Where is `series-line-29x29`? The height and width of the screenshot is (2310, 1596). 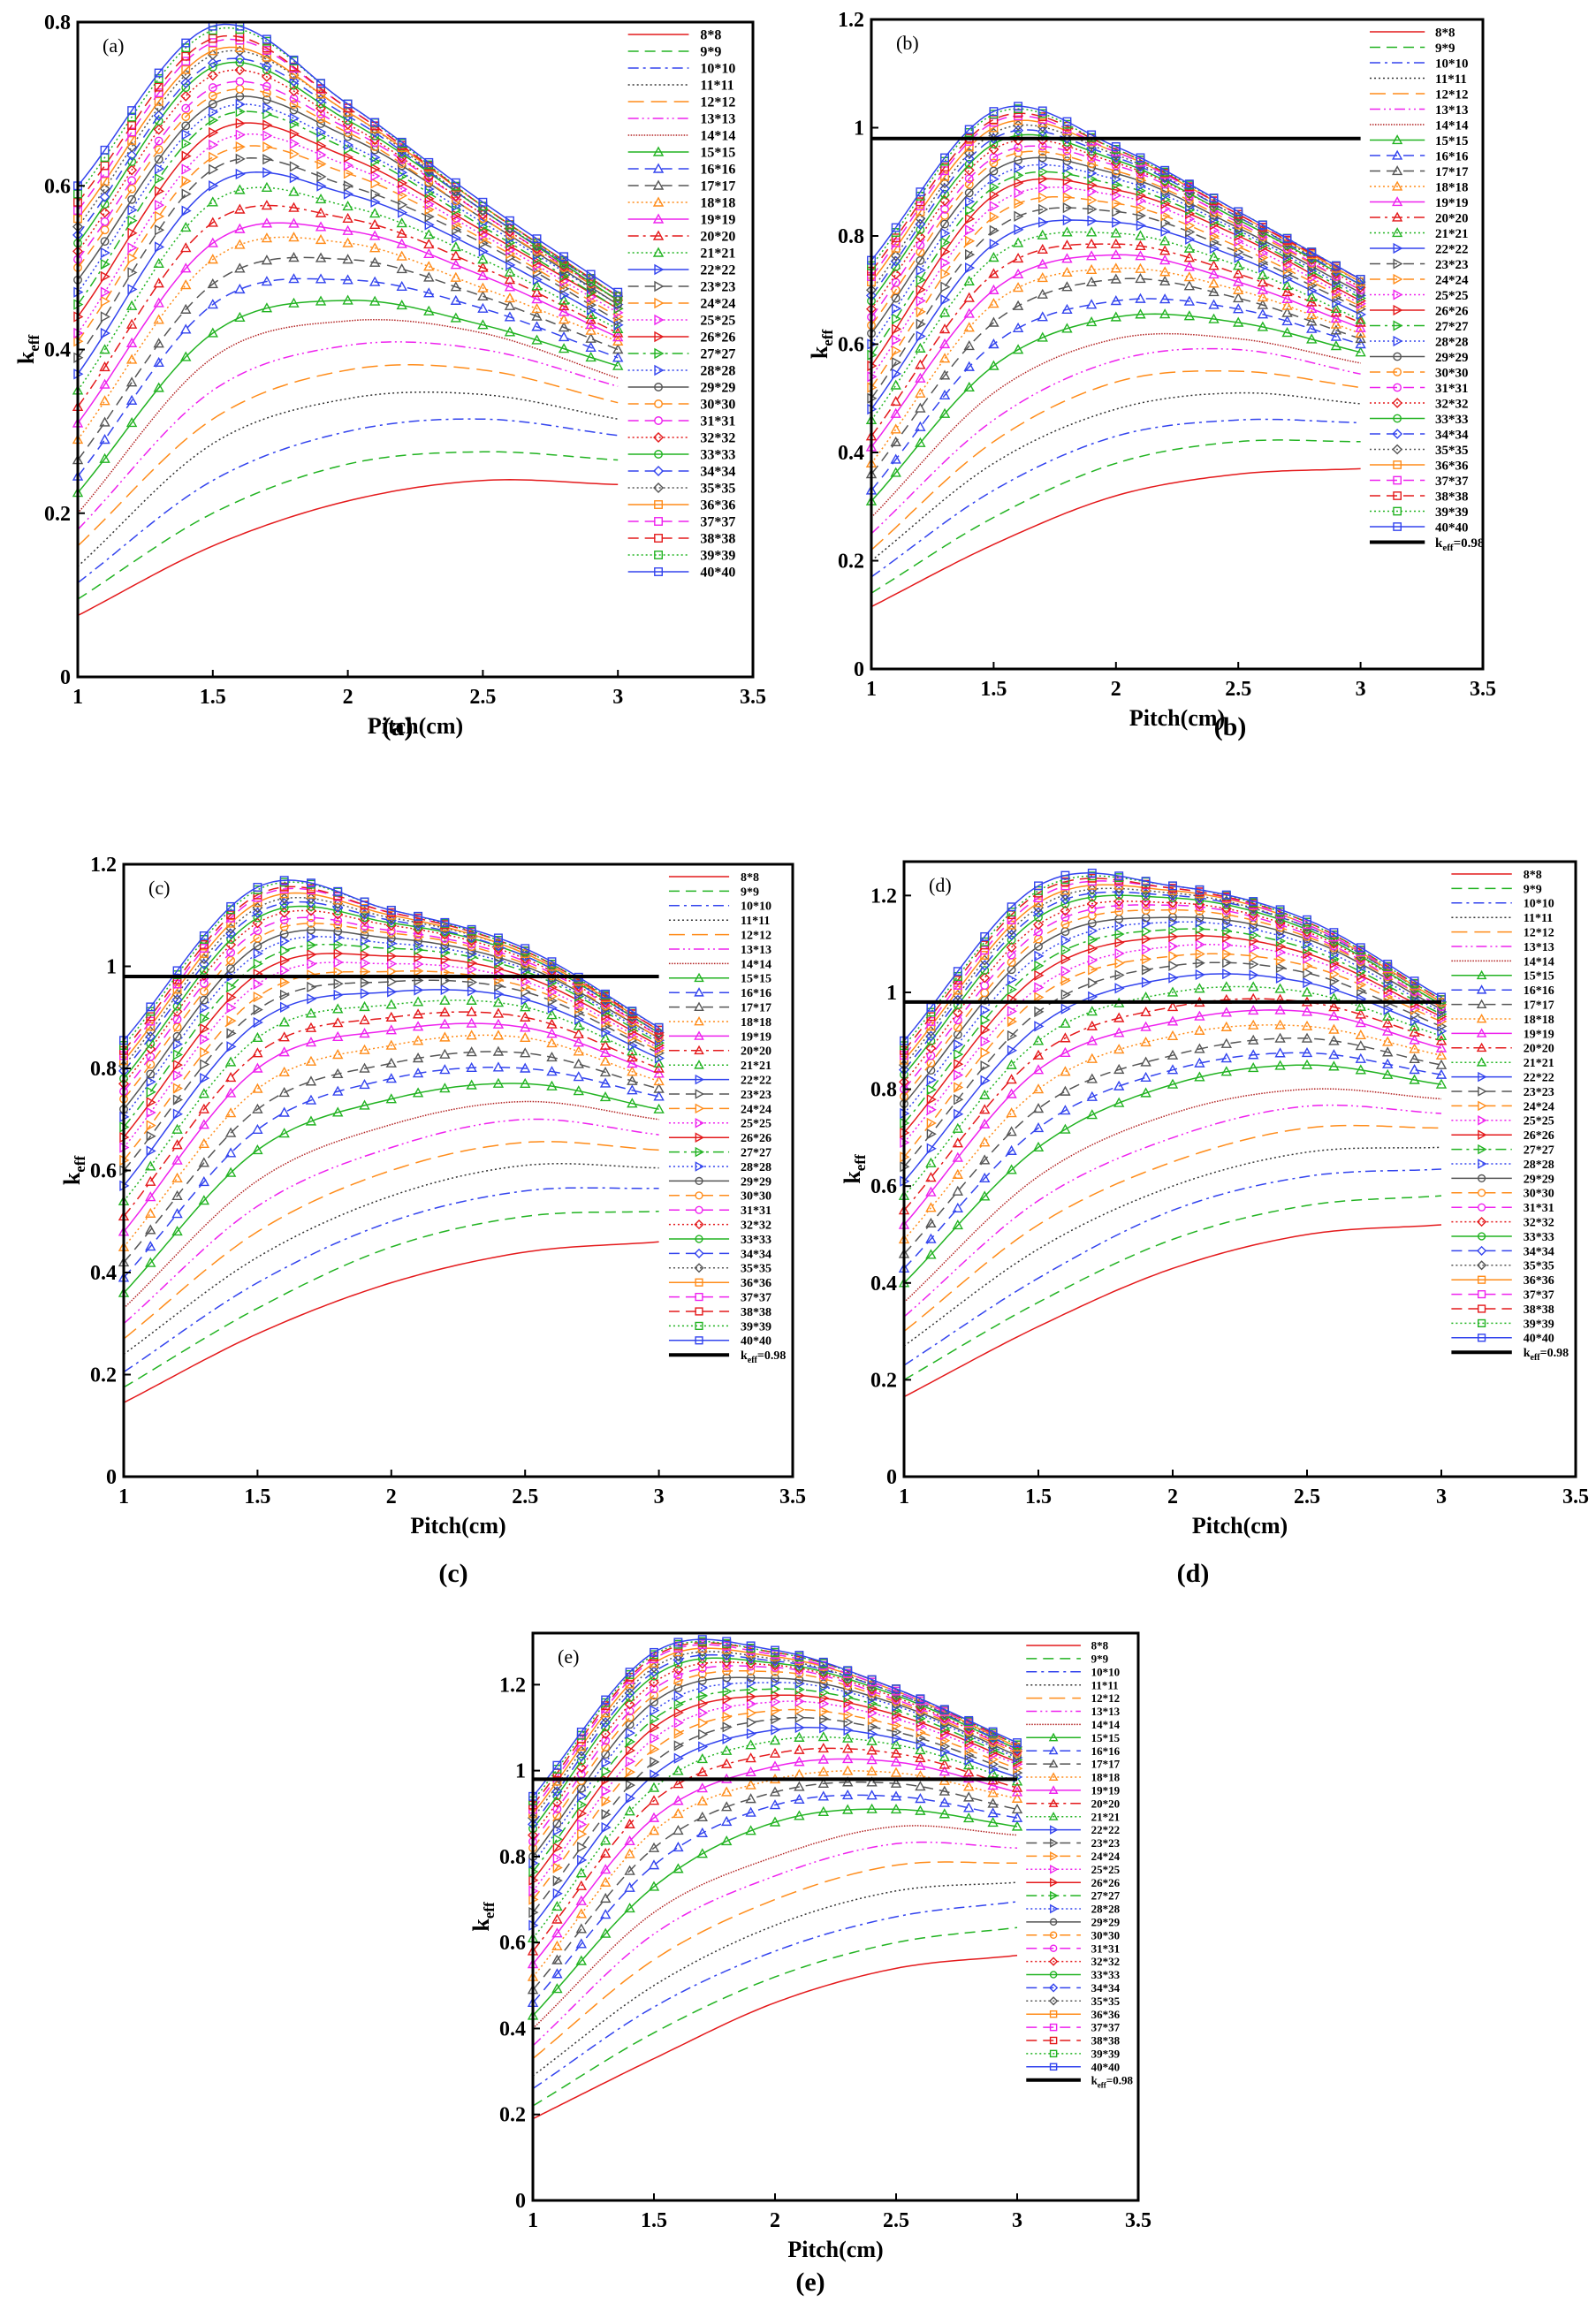
series-line-29x29 is located at coordinates (391, 1019).